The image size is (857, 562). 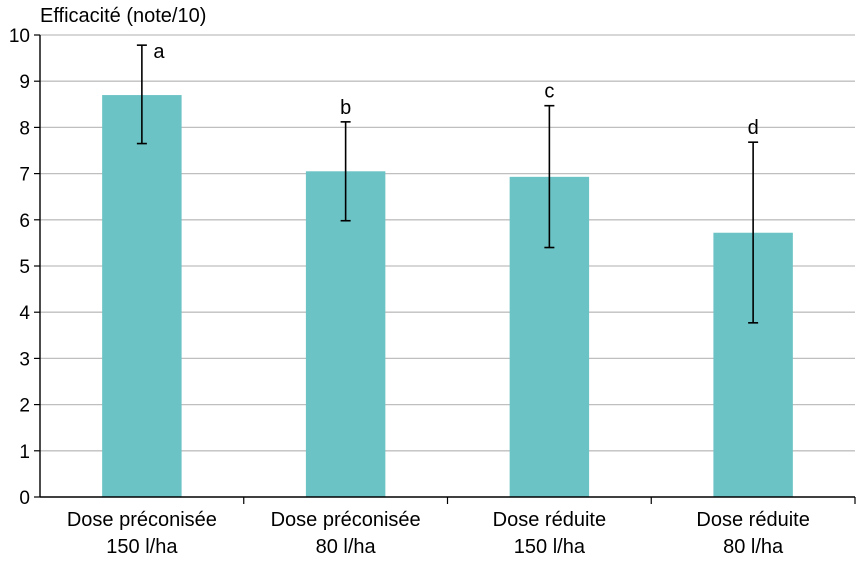 What do you see at coordinates (24, 128) in the screenshot?
I see `y-tick-label: 8` at bounding box center [24, 128].